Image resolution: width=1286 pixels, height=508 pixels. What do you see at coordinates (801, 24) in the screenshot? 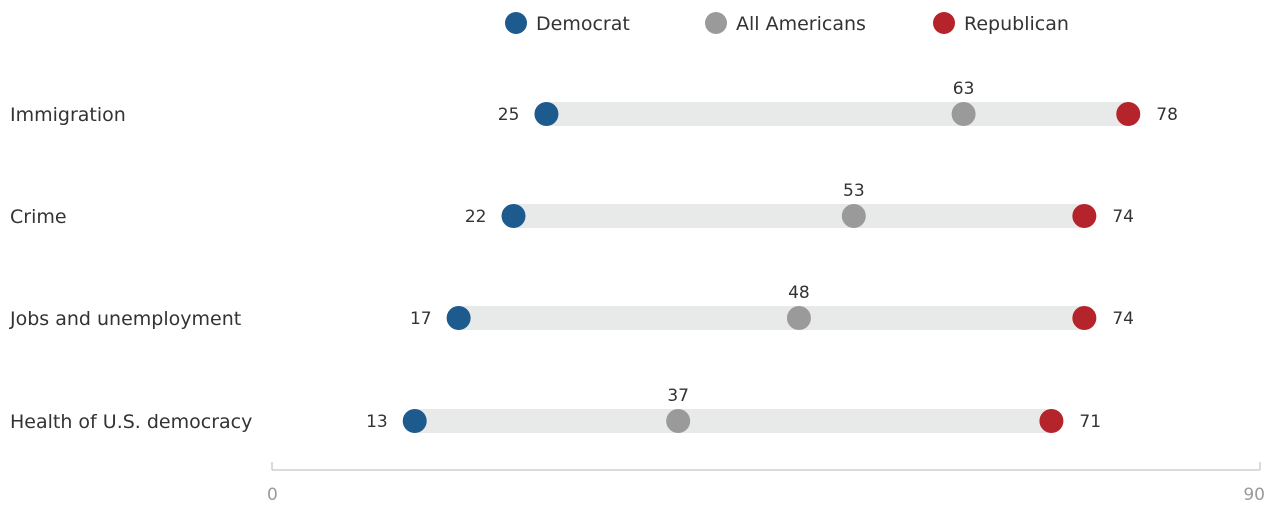
I see `legend-label-all: All Americans` at bounding box center [801, 24].